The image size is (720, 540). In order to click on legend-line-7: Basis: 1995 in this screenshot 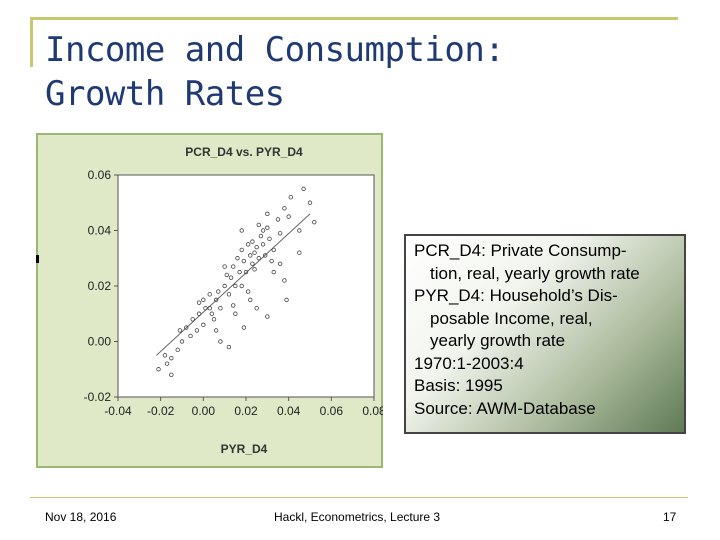, I will do `click(458, 385)`.